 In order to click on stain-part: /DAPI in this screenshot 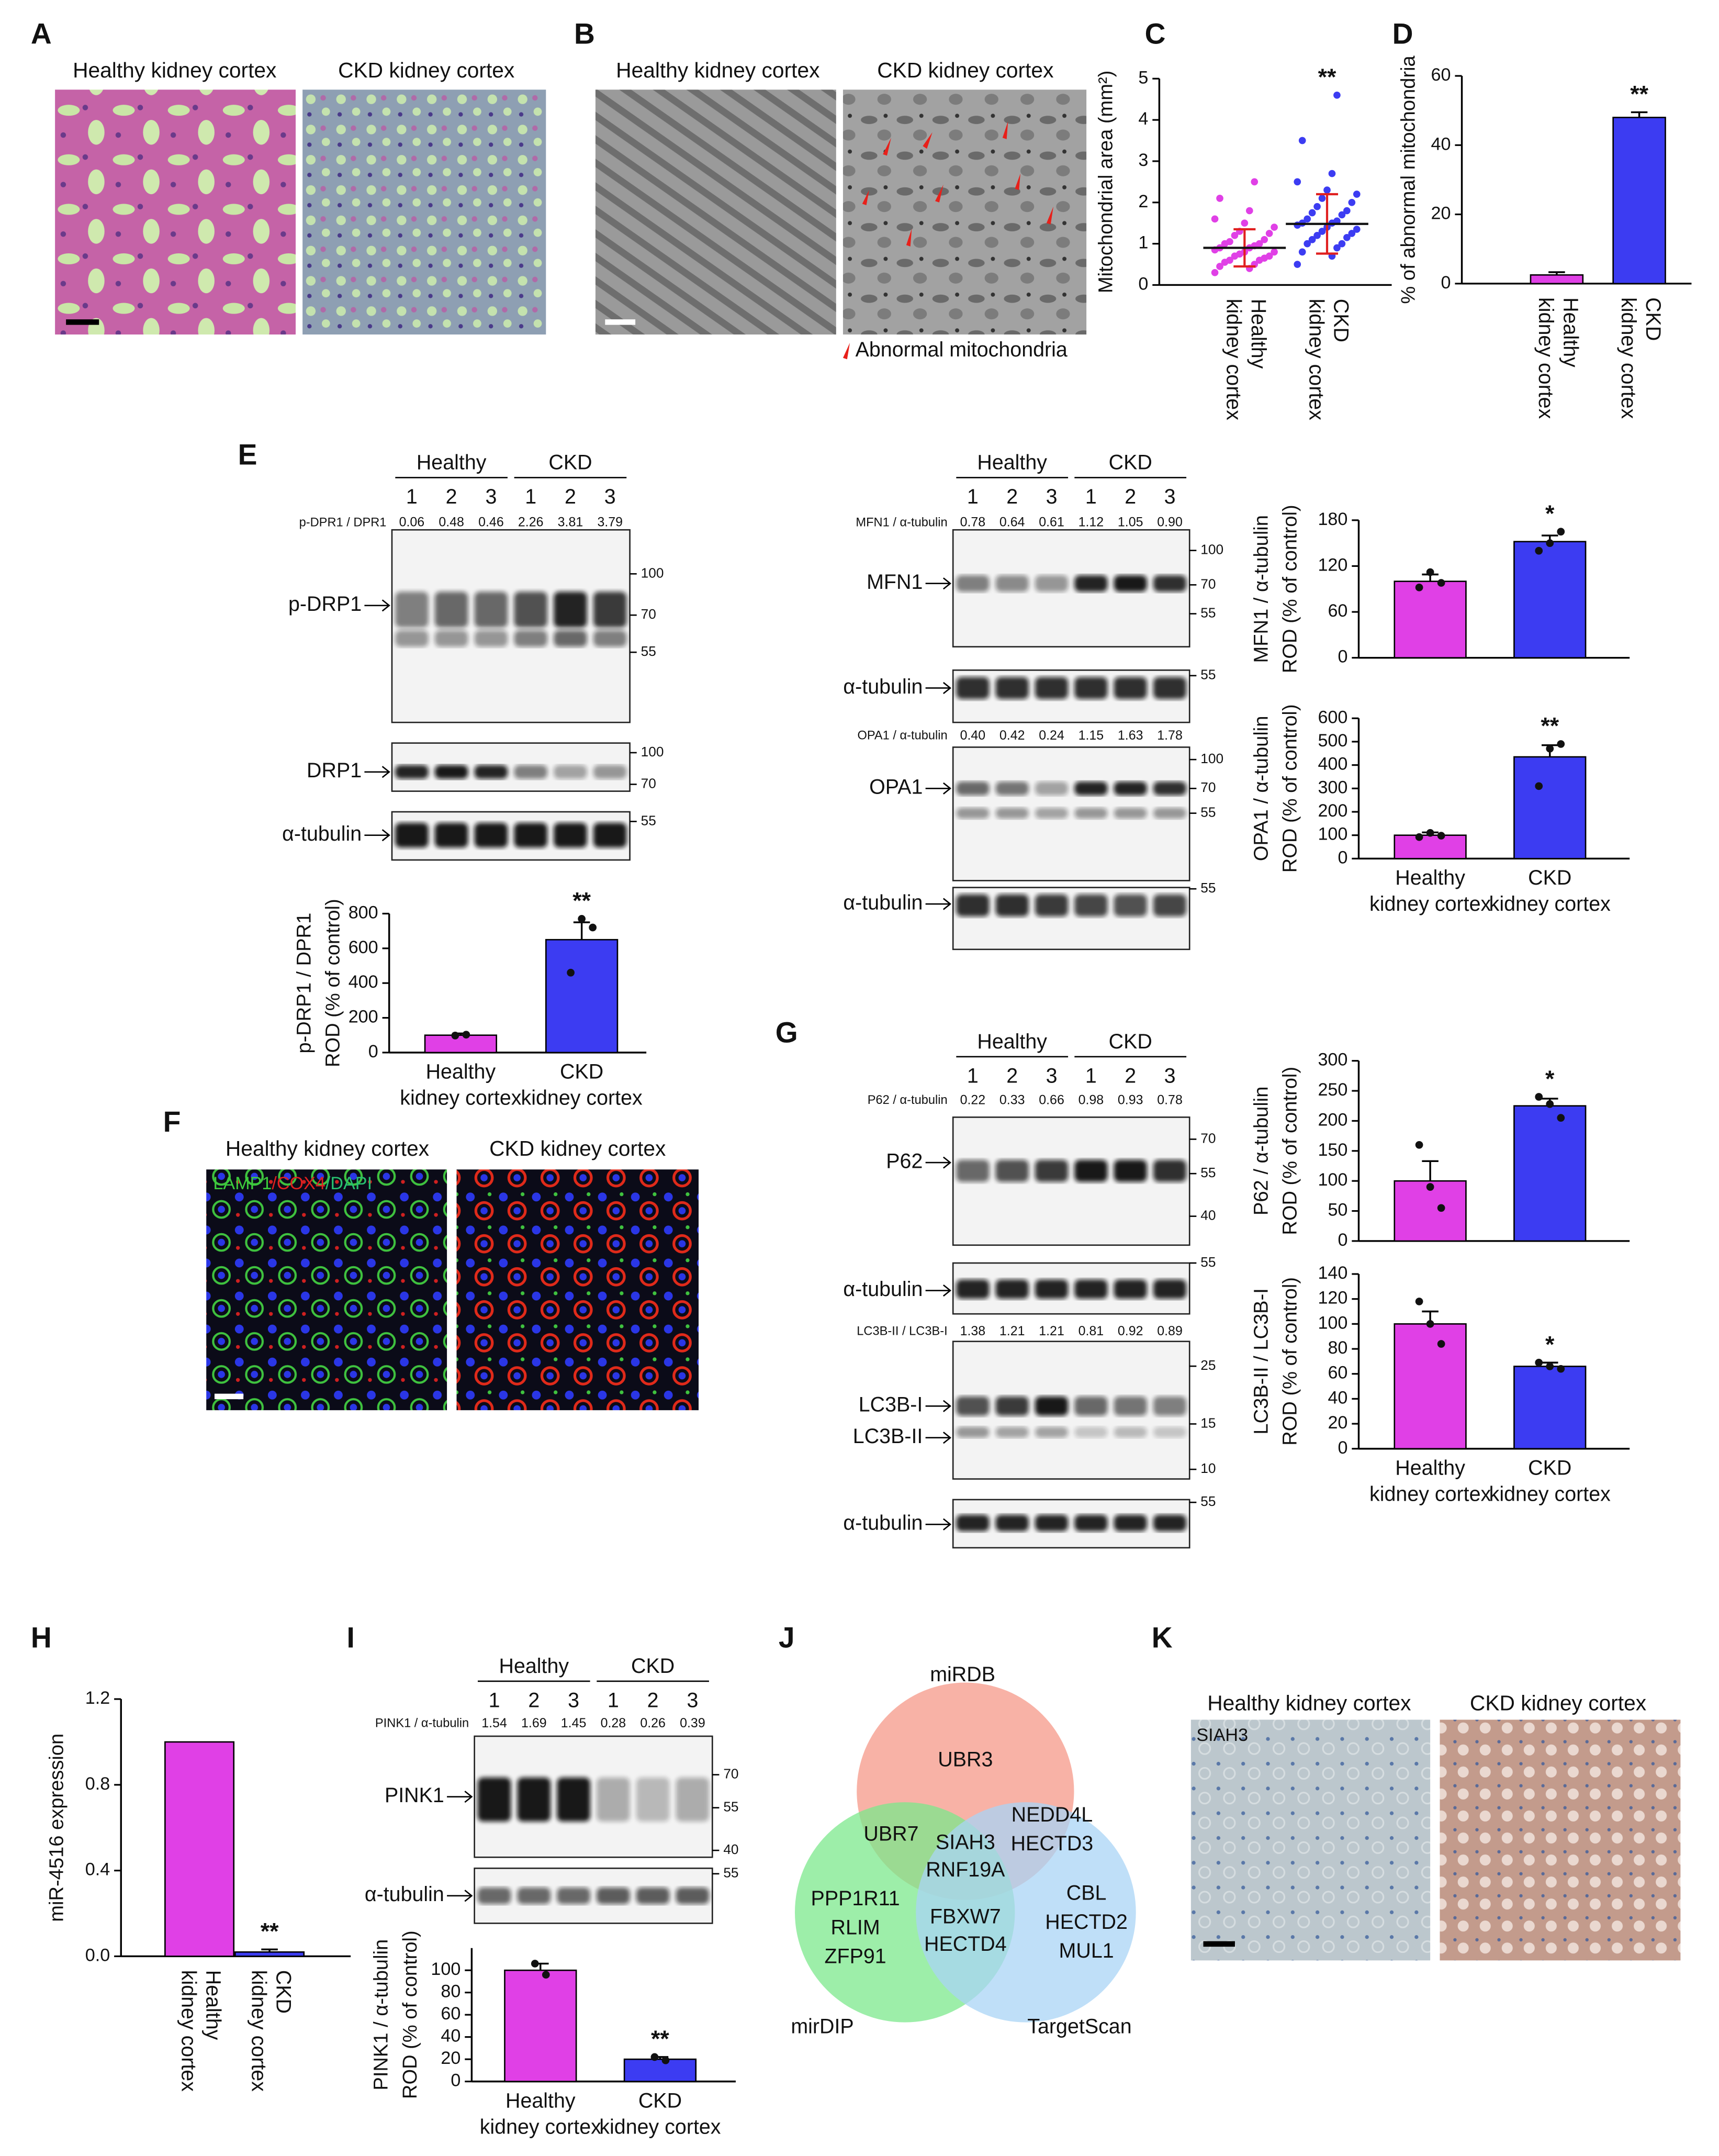, I will do `click(348, 1183)`.